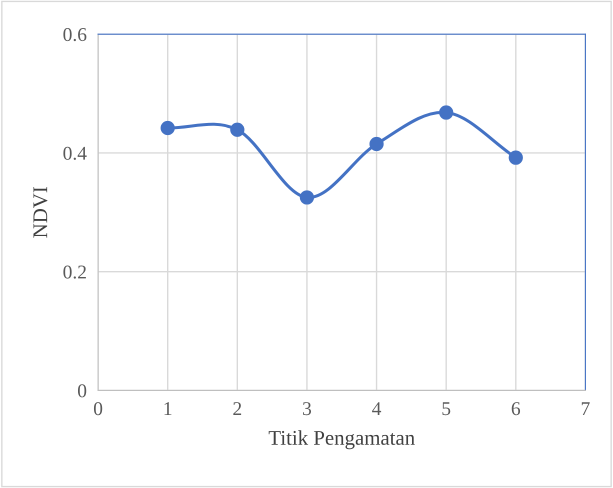  What do you see at coordinates (74, 35) in the screenshot?
I see `y-tick-label: 0.6` at bounding box center [74, 35].